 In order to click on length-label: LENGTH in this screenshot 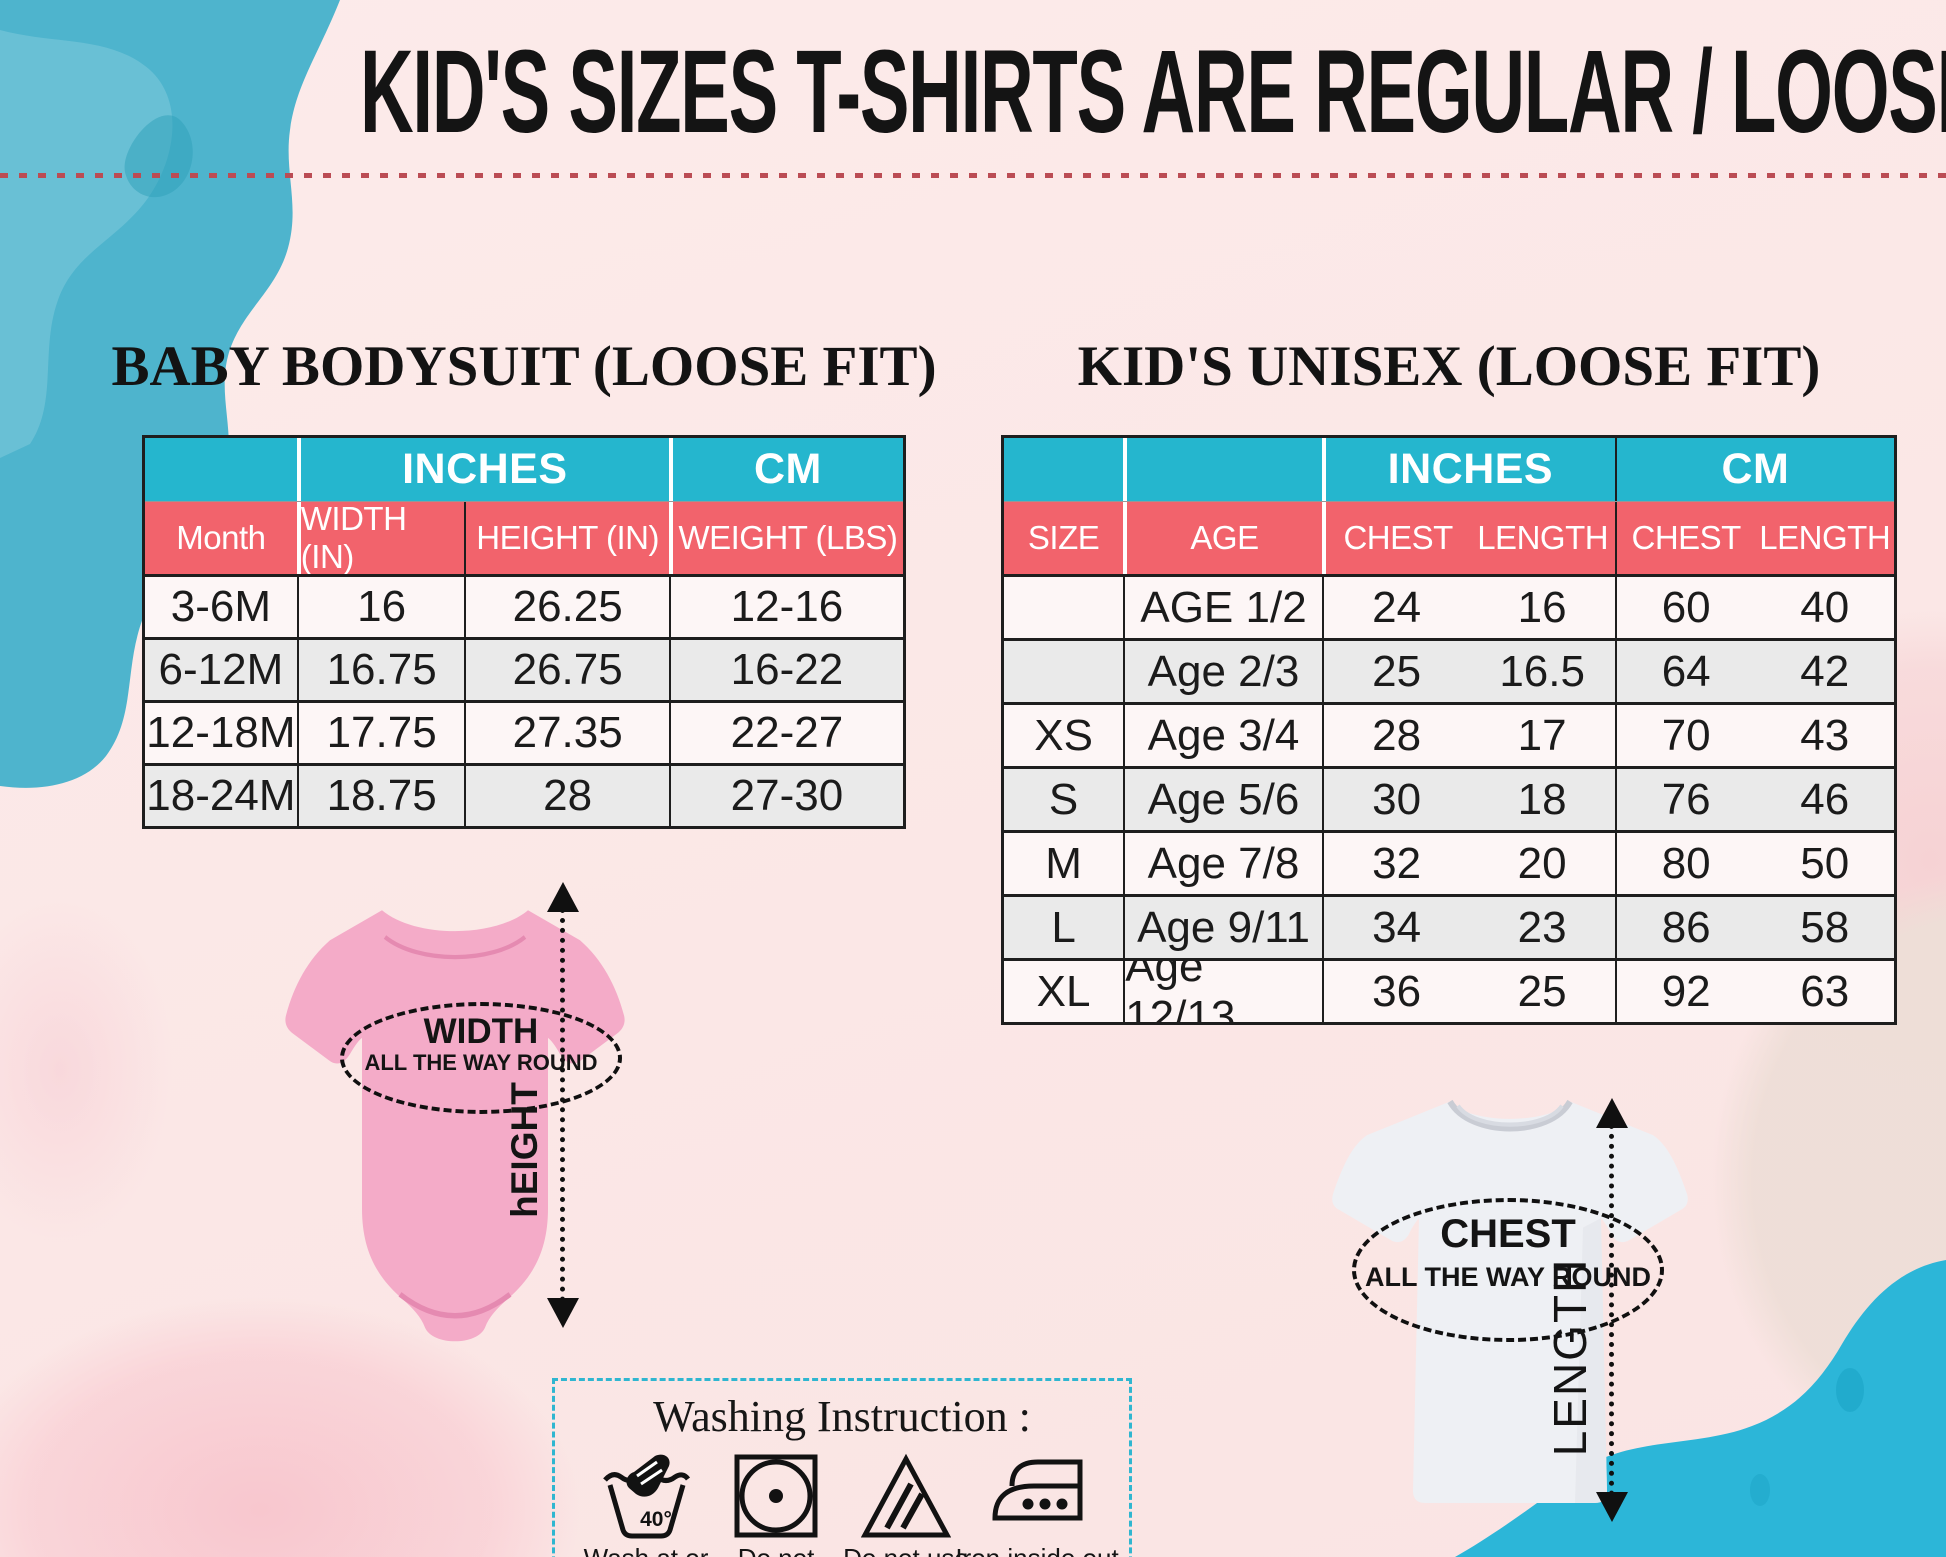, I will do `click(1570, 1357)`.